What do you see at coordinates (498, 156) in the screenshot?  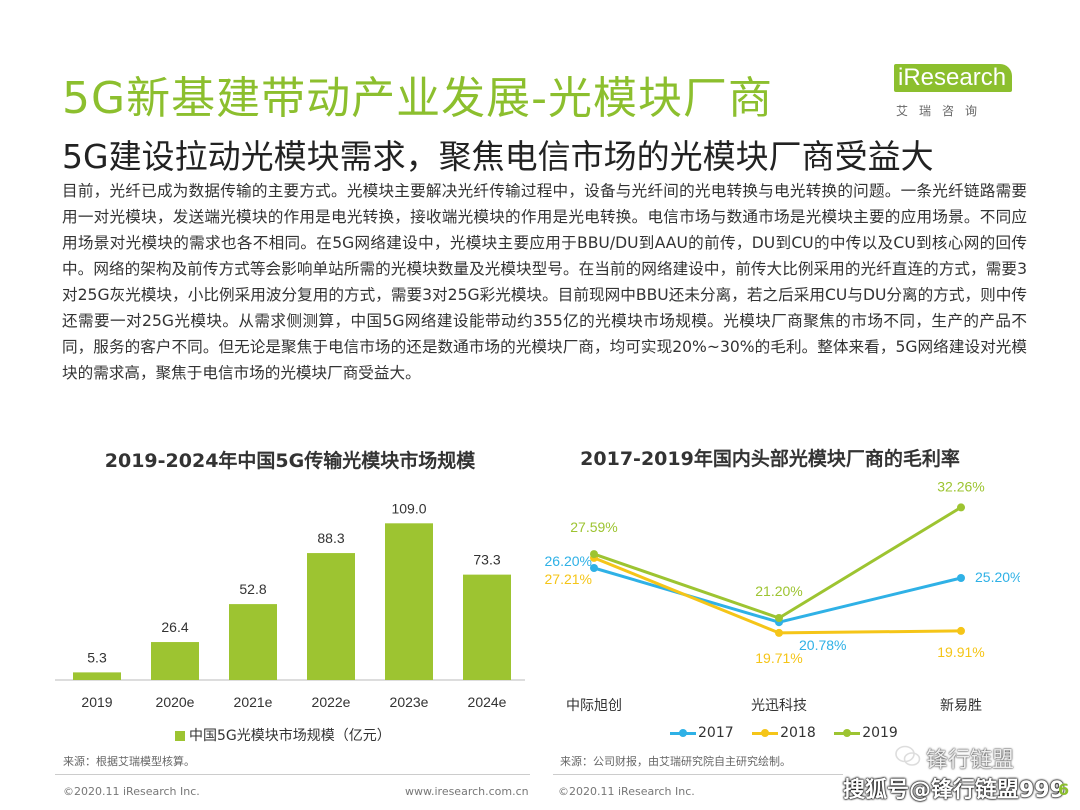 I see `page-subtitle: 5G建设拉动光模块需求，聚焦电信市场的光模块厂商受益大` at bounding box center [498, 156].